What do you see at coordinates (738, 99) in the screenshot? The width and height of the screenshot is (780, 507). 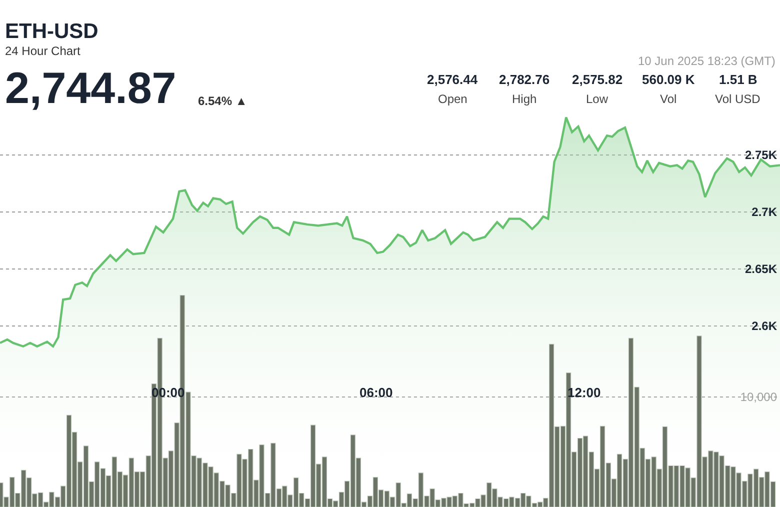 I see `annotation: Vol USD` at bounding box center [738, 99].